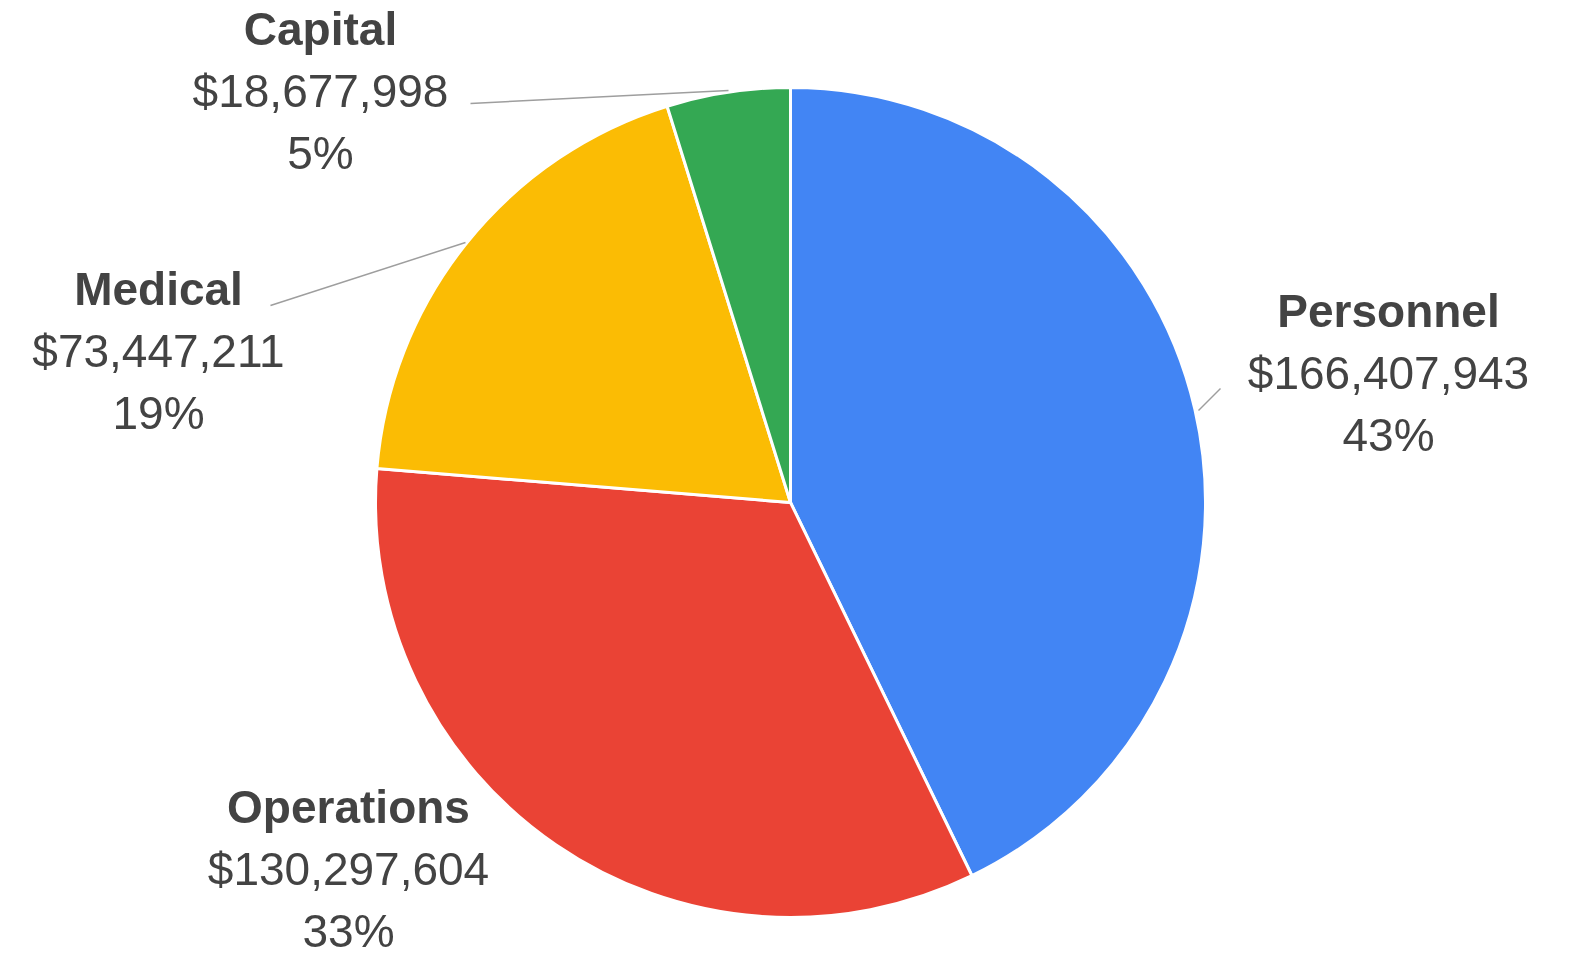 The image size is (1576, 959). Describe the element at coordinates (158, 288) in the screenshot. I see `slice-label: Medical` at that location.